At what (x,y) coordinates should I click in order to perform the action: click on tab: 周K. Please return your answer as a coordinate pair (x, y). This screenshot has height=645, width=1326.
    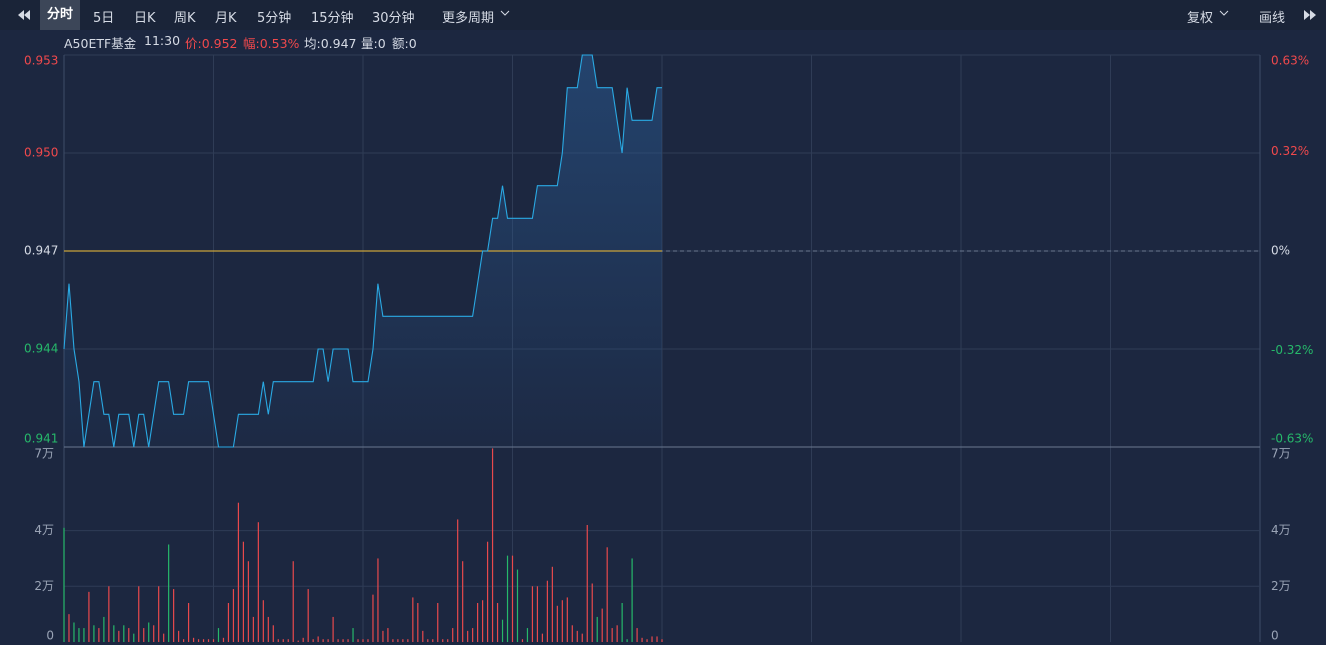
    Looking at the image, I should click on (185, 18).